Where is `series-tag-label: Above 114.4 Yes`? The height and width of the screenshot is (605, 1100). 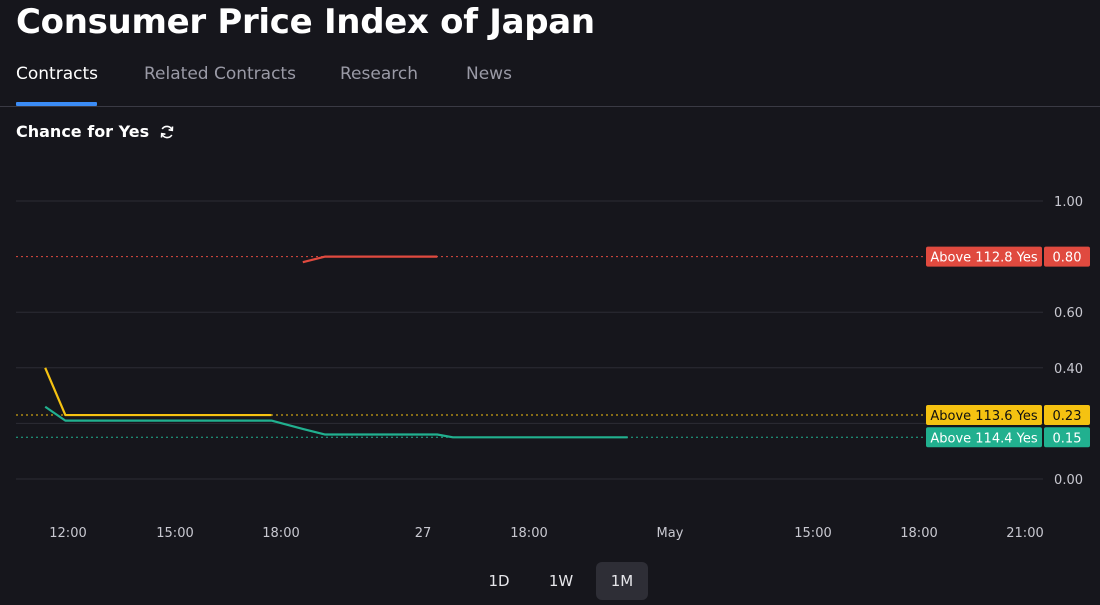
series-tag-label: Above 114.4 Yes is located at coordinates (983, 438).